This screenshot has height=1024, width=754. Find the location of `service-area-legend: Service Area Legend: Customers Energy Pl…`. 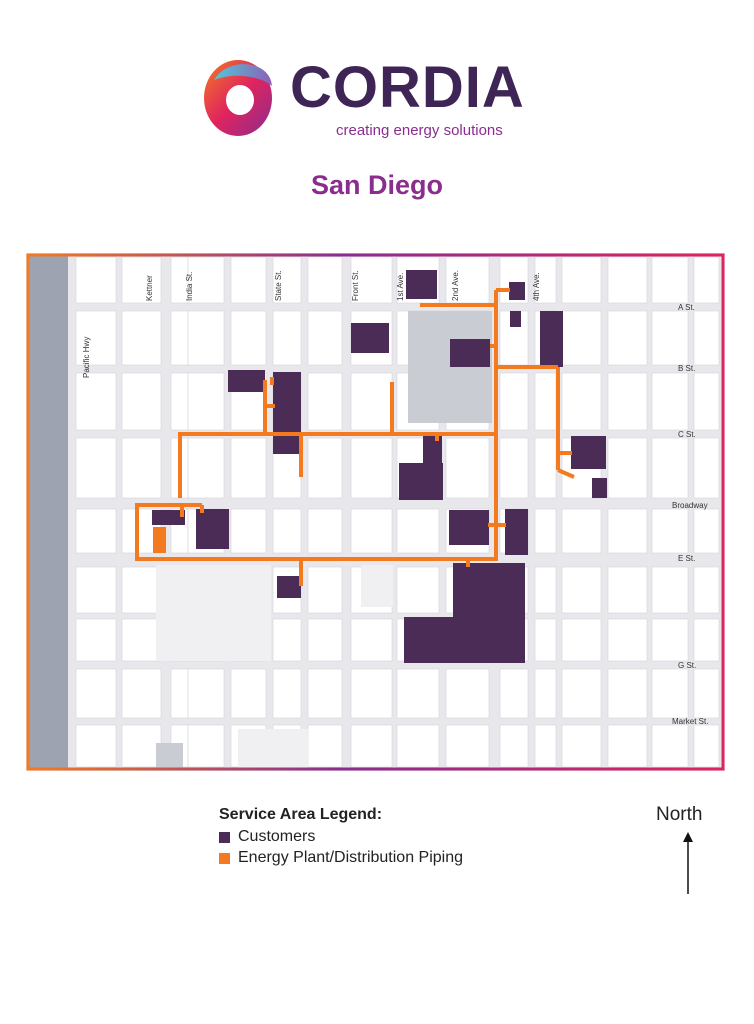

service-area-legend: Service Area Legend: Customers Energy Pl… is located at coordinates (341, 836).